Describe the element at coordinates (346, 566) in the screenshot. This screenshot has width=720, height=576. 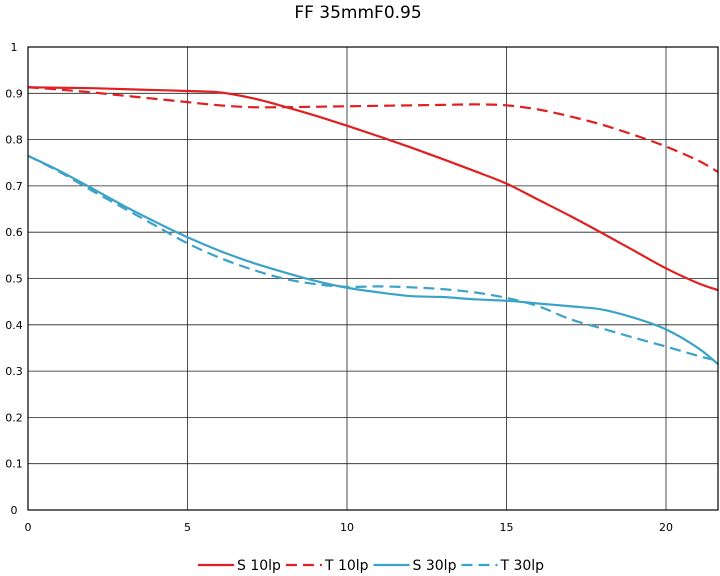
I see `legend-label: T 10lp` at that location.